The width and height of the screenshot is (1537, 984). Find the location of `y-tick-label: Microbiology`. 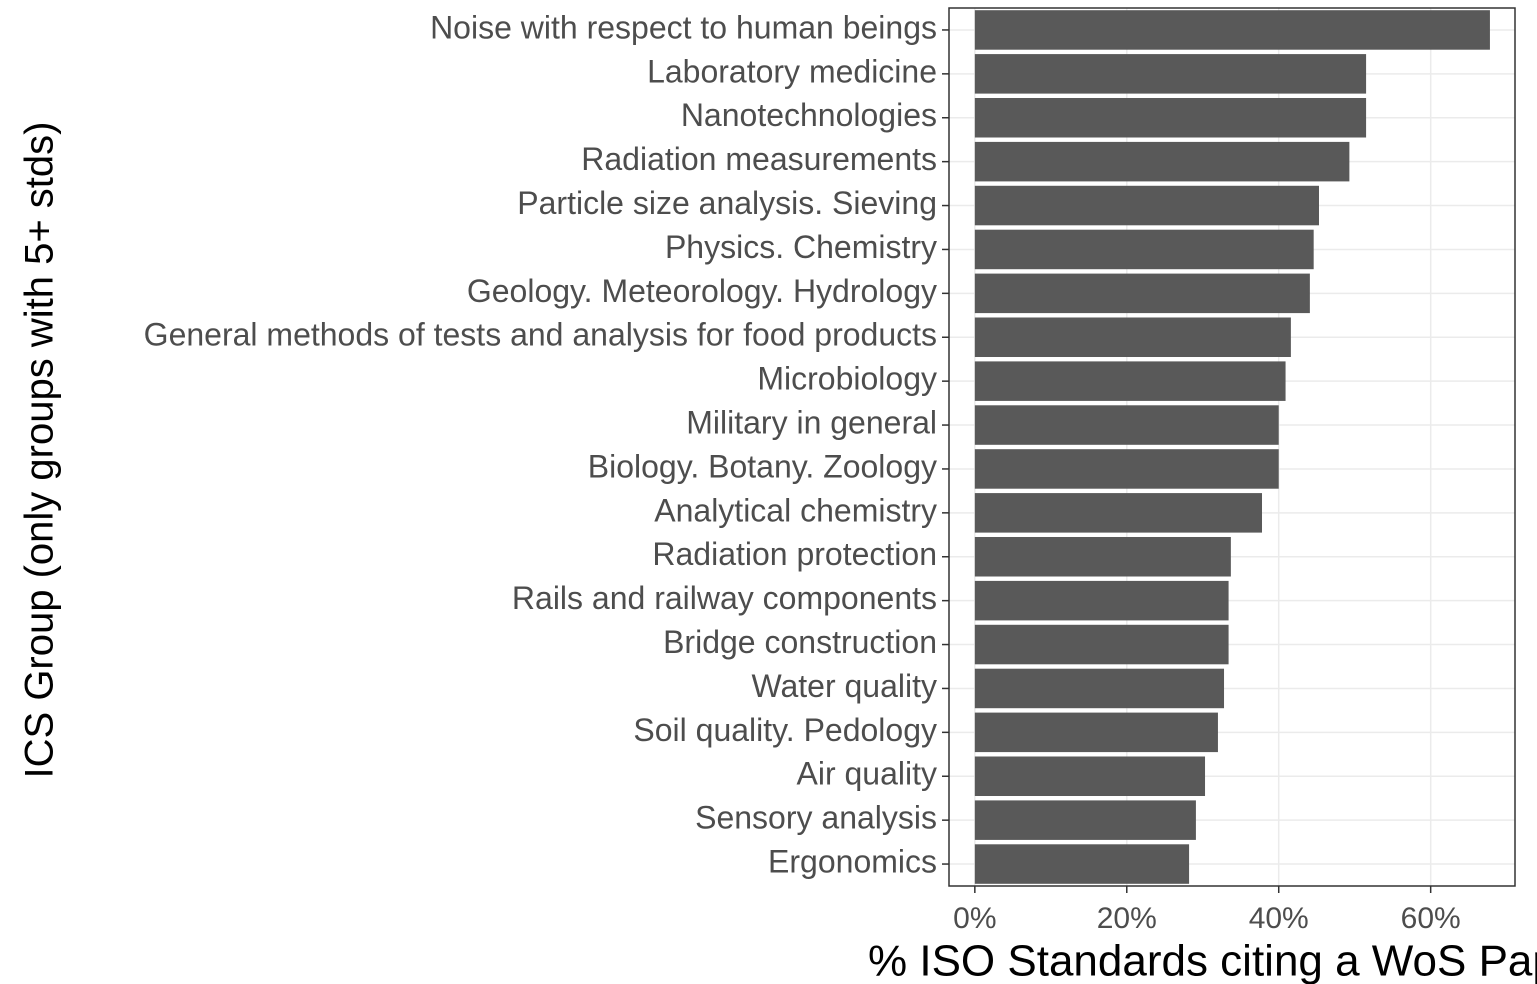

y-tick-label: Microbiology is located at coordinates (847, 379).